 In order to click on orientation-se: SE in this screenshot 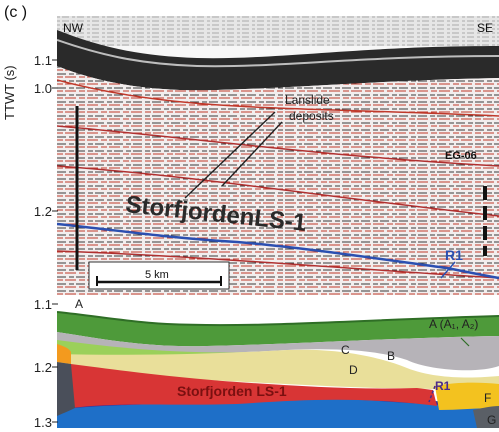, I will do `click(485, 28)`.